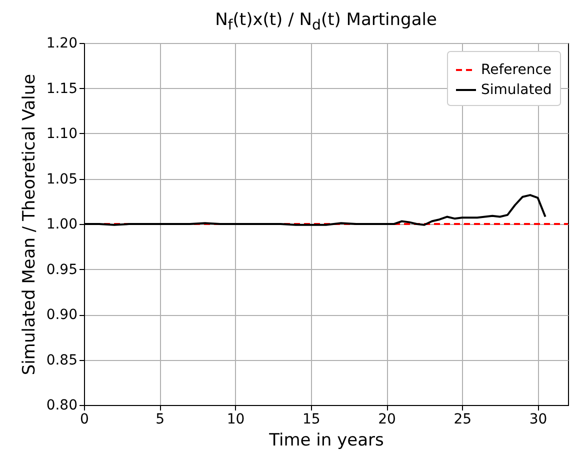 The height and width of the screenshot is (460, 575). Describe the element at coordinates (62, 179) in the screenshot. I see `y-tick-label: 1.05` at that location.